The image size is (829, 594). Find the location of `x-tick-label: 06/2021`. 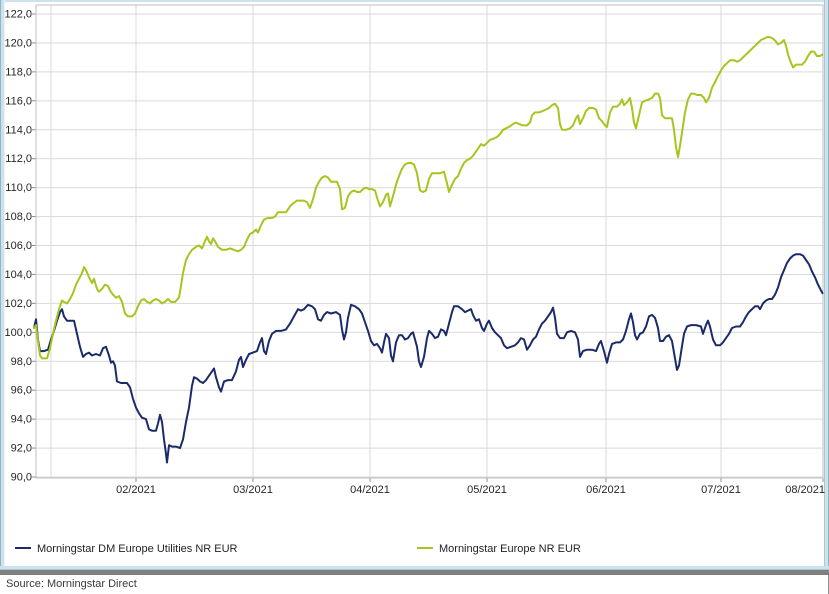

x-tick-label: 06/2021 is located at coordinates (606, 490).